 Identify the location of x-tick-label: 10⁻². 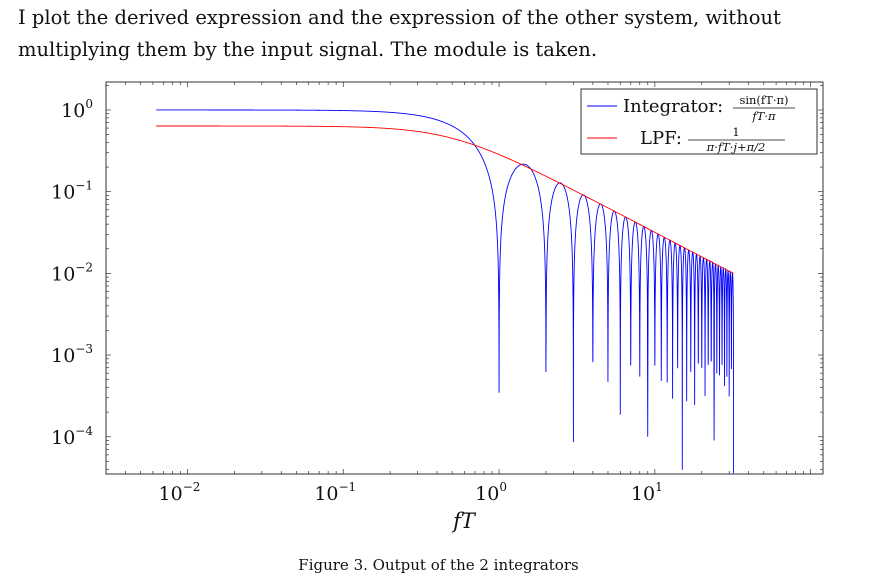
(180, 492).